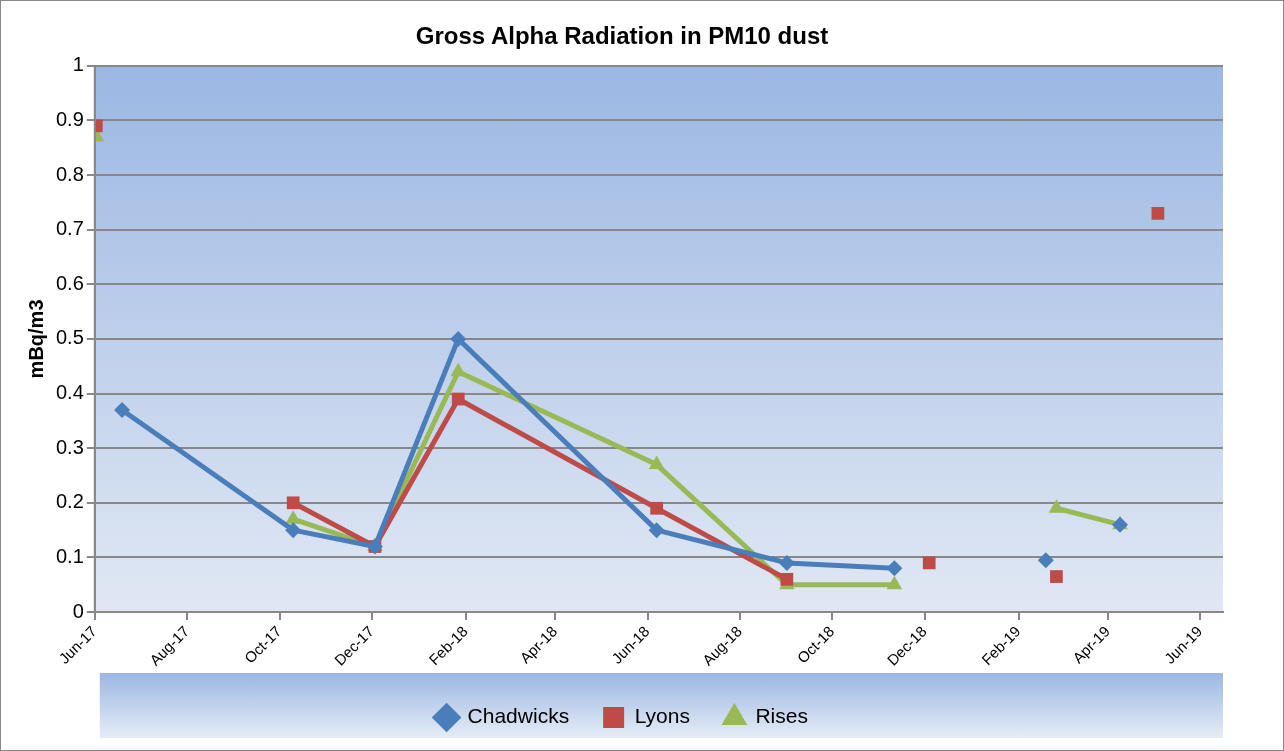 The image size is (1284, 751). Describe the element at coordinates (69, 337) in the screenshot. I see `y-tick-label: 0.5` at that location.